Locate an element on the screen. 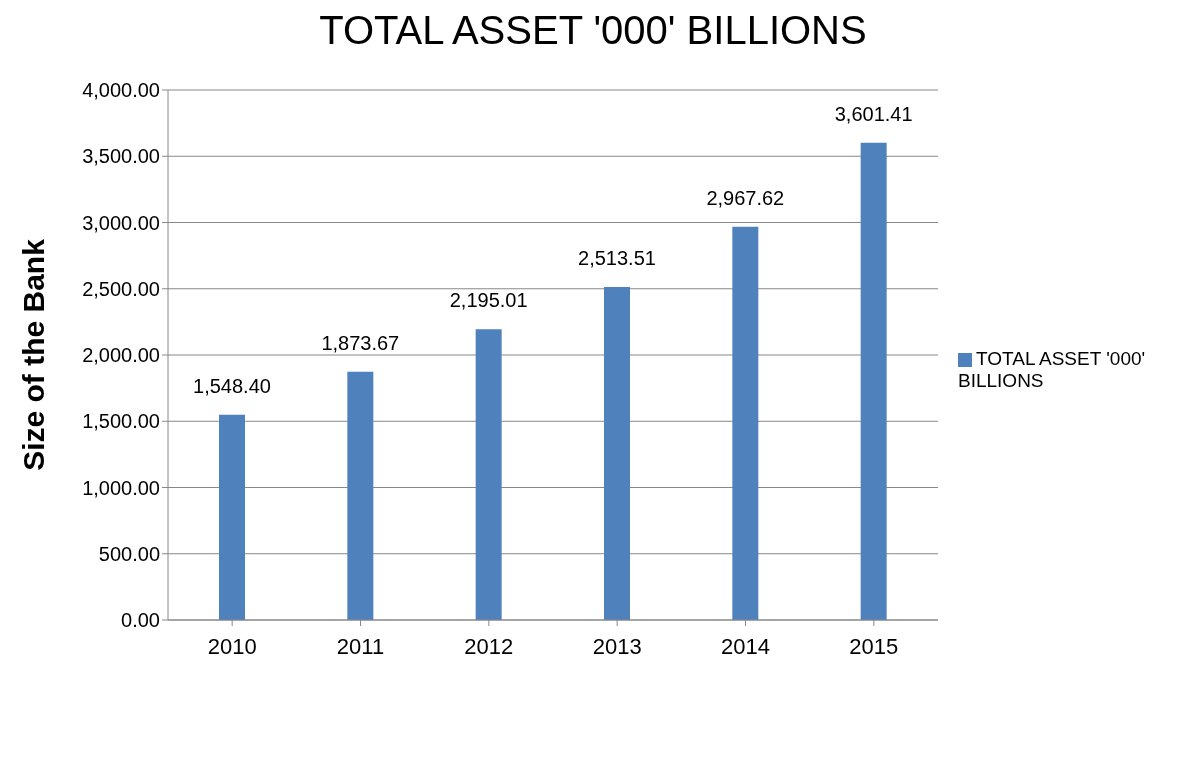  data-label: 1,548.40 is located at coordinates (232, 385).